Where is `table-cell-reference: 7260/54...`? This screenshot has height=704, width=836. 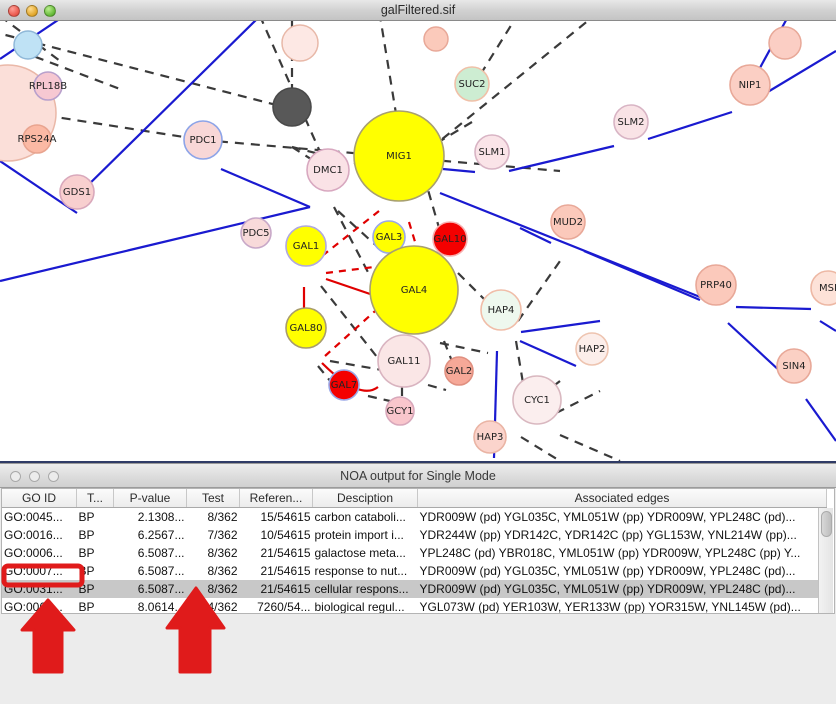 table-cell-reference: 7260/54... is located at coordinates (284, 607).